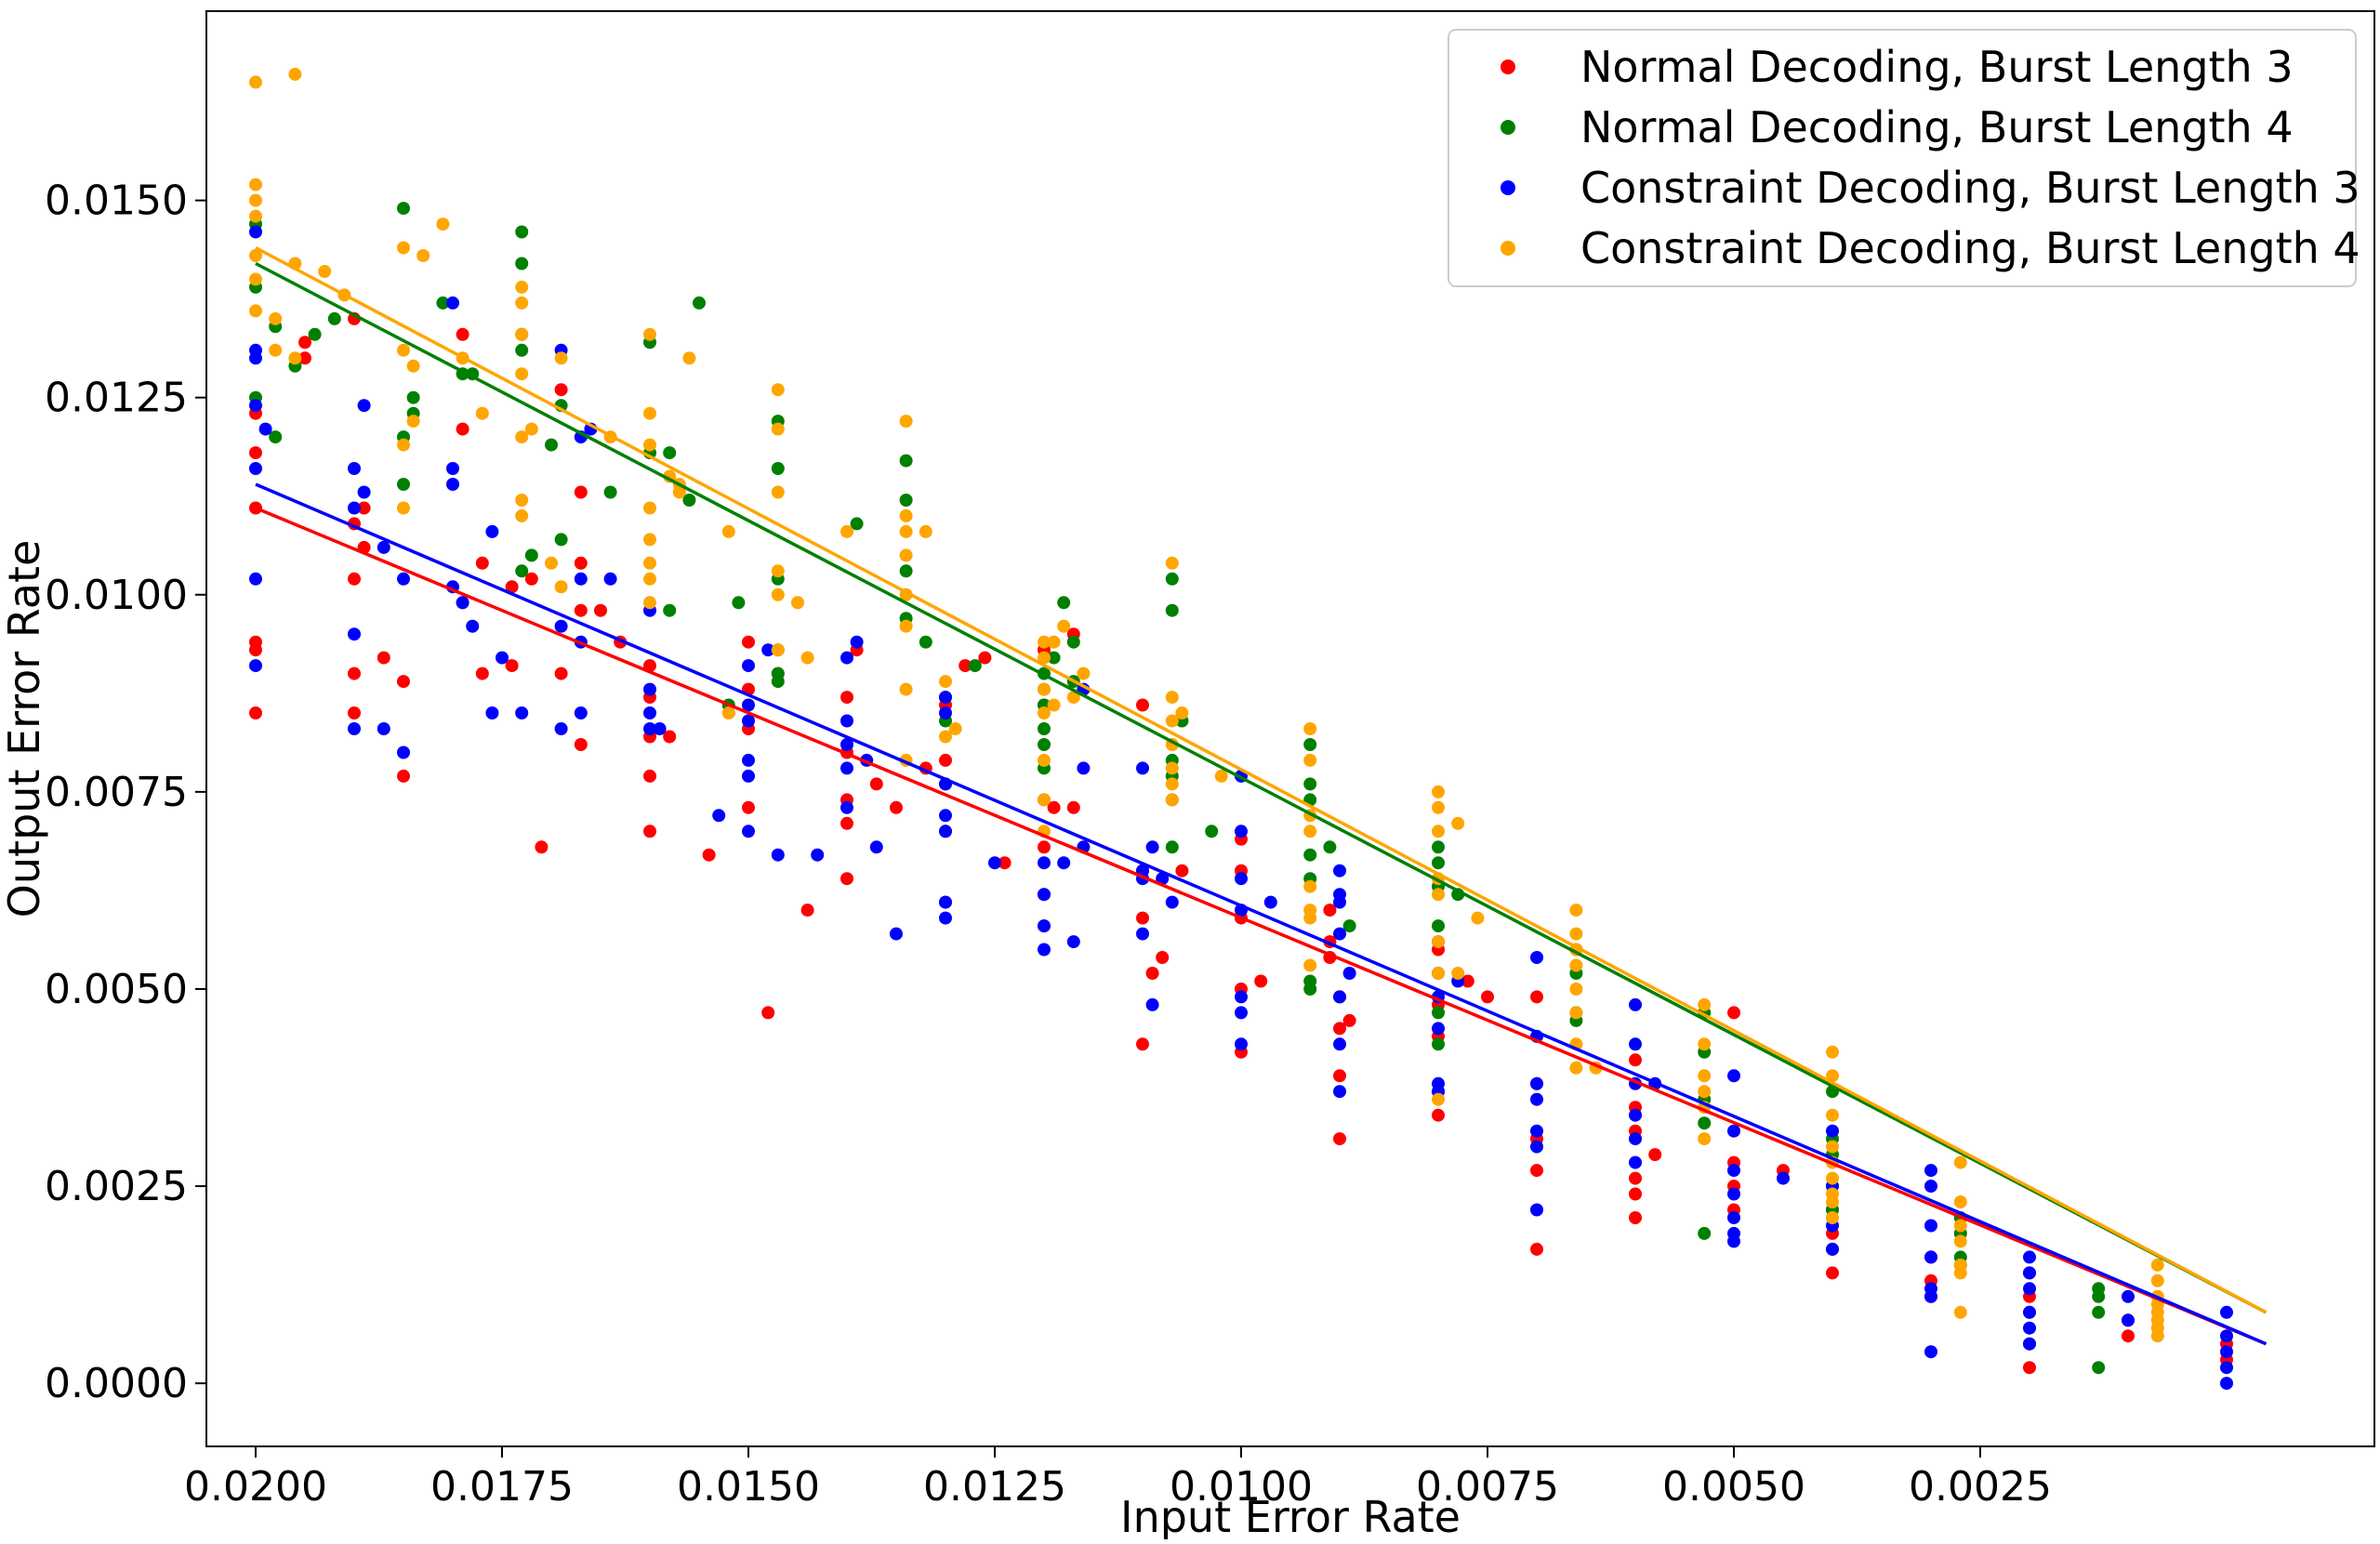 The height and width of the screenshot is (1544, 2380). What do you see at coordinates (116, 596) in the screenshot?
I see `y-tick-label: 0.0100` at bounding box center [116, 596].